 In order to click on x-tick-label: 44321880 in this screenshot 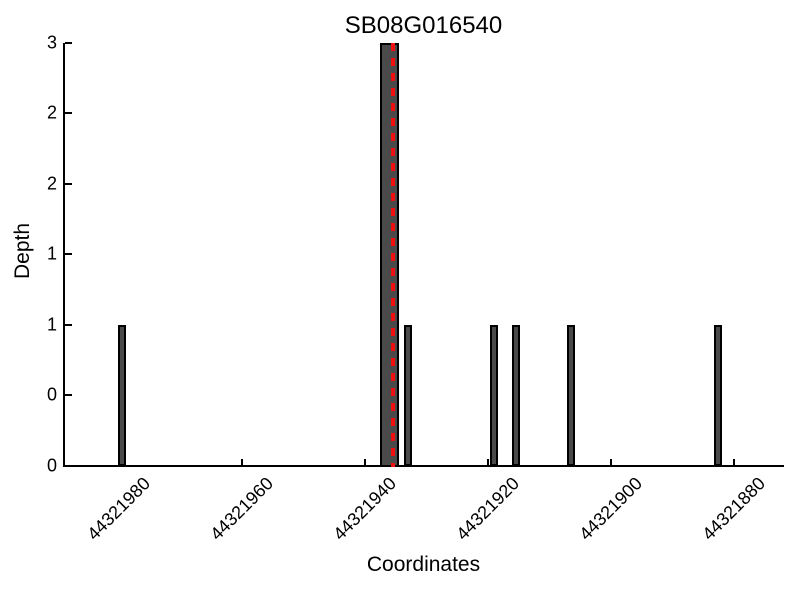, I will do `click(733, 509)`.